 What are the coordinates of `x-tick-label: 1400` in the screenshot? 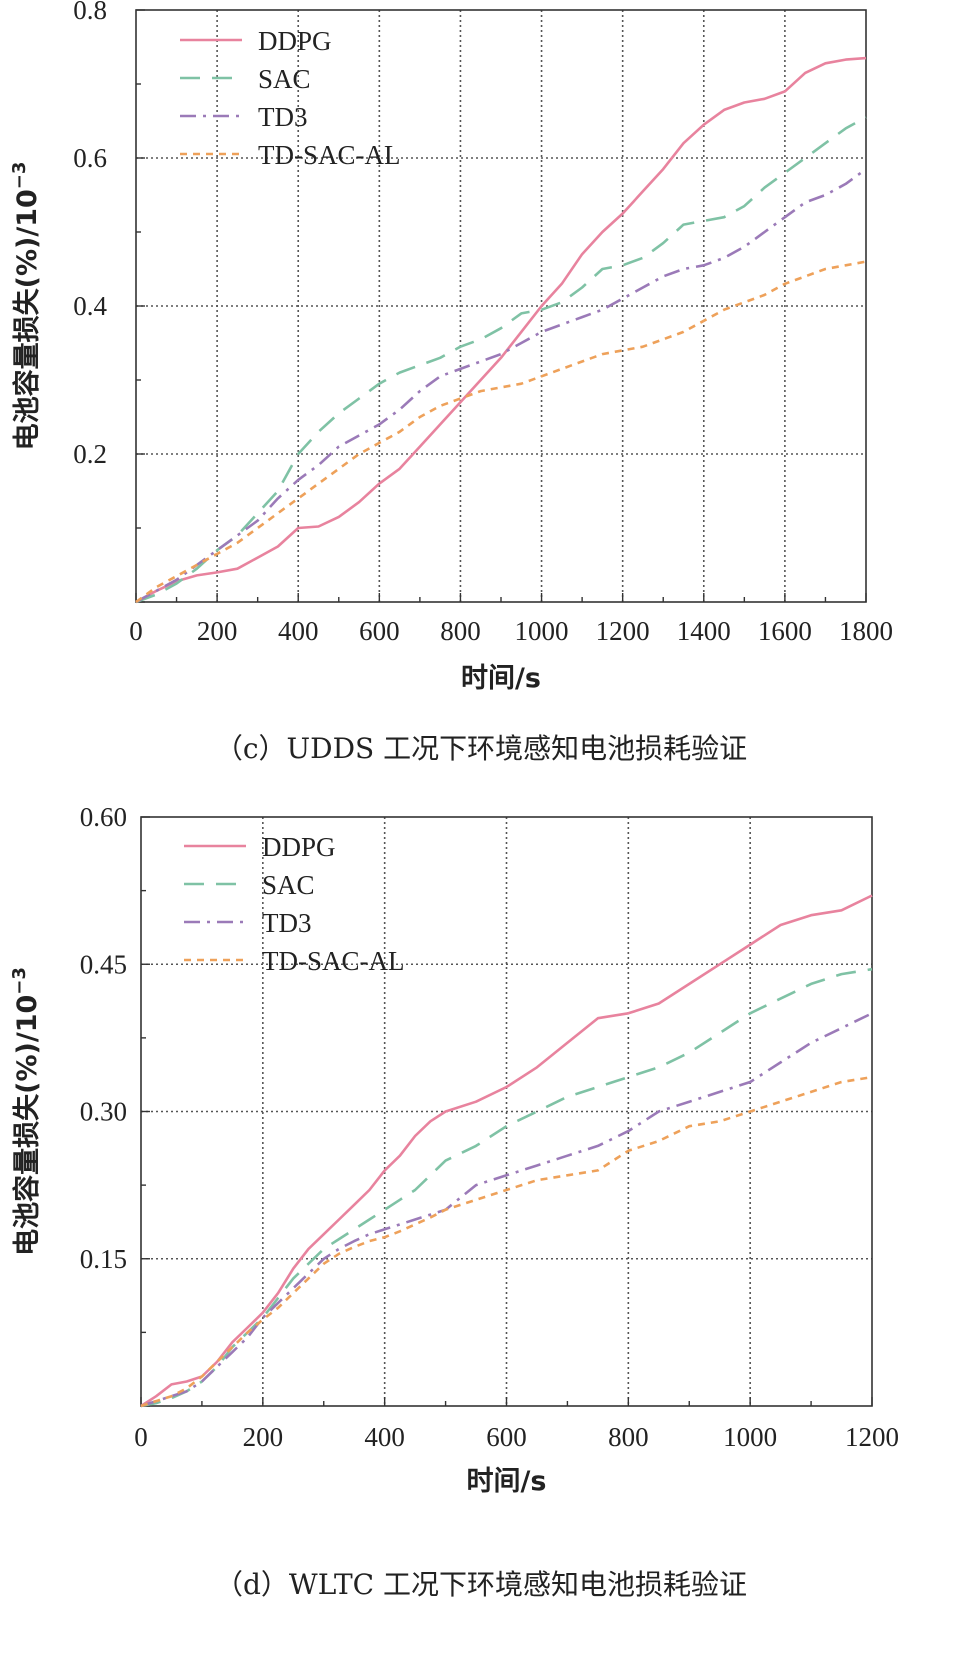 It's located at (704, 631).